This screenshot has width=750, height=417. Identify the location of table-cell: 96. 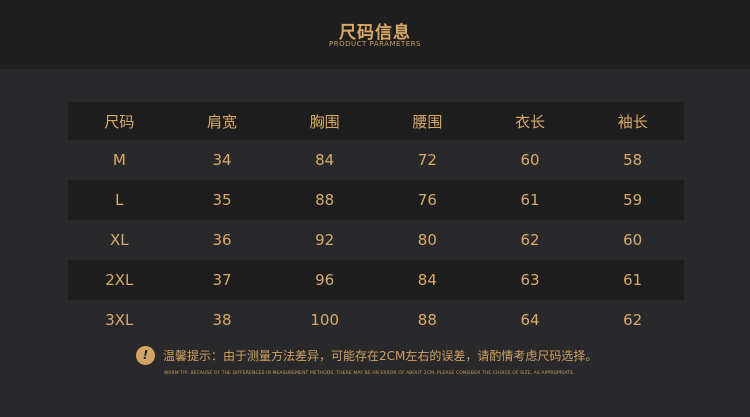
(325, 280).